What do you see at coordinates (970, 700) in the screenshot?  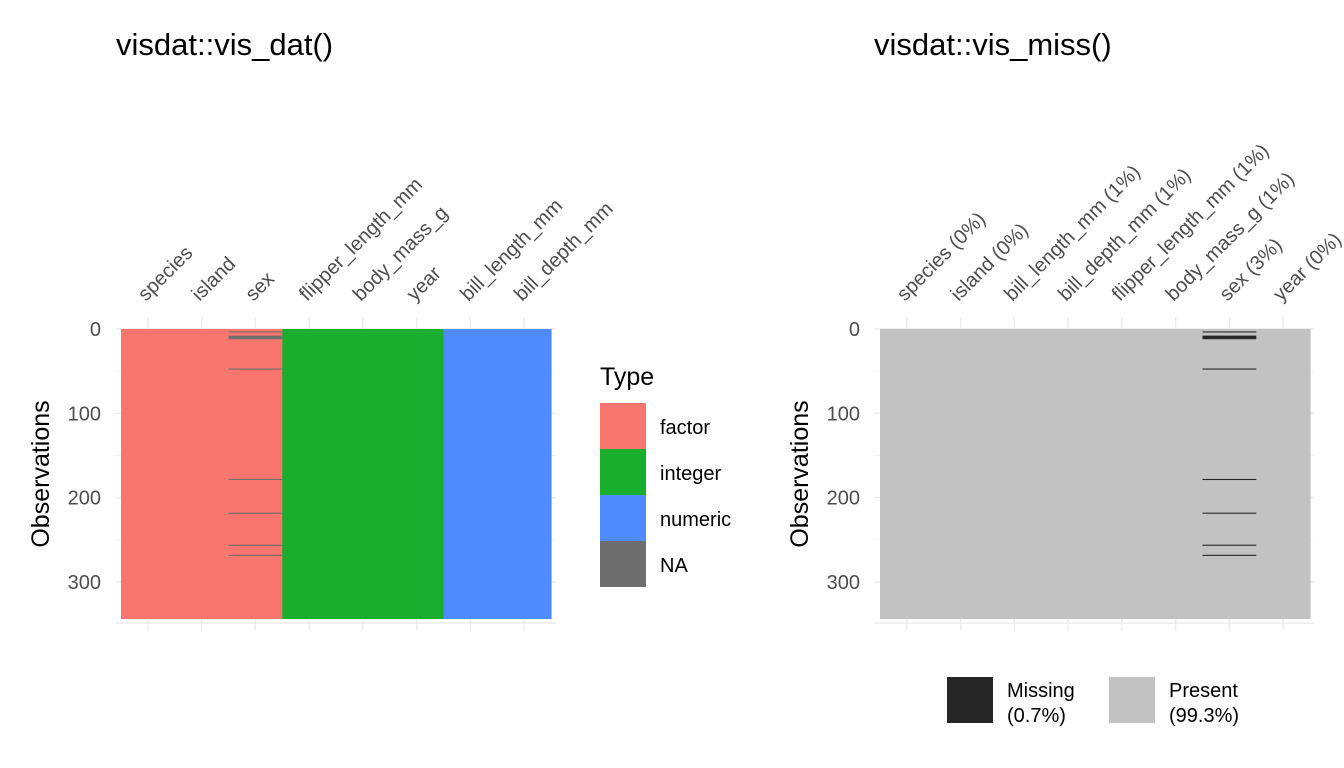 I see `legend-key-missing` at bounding box center [970, 700].